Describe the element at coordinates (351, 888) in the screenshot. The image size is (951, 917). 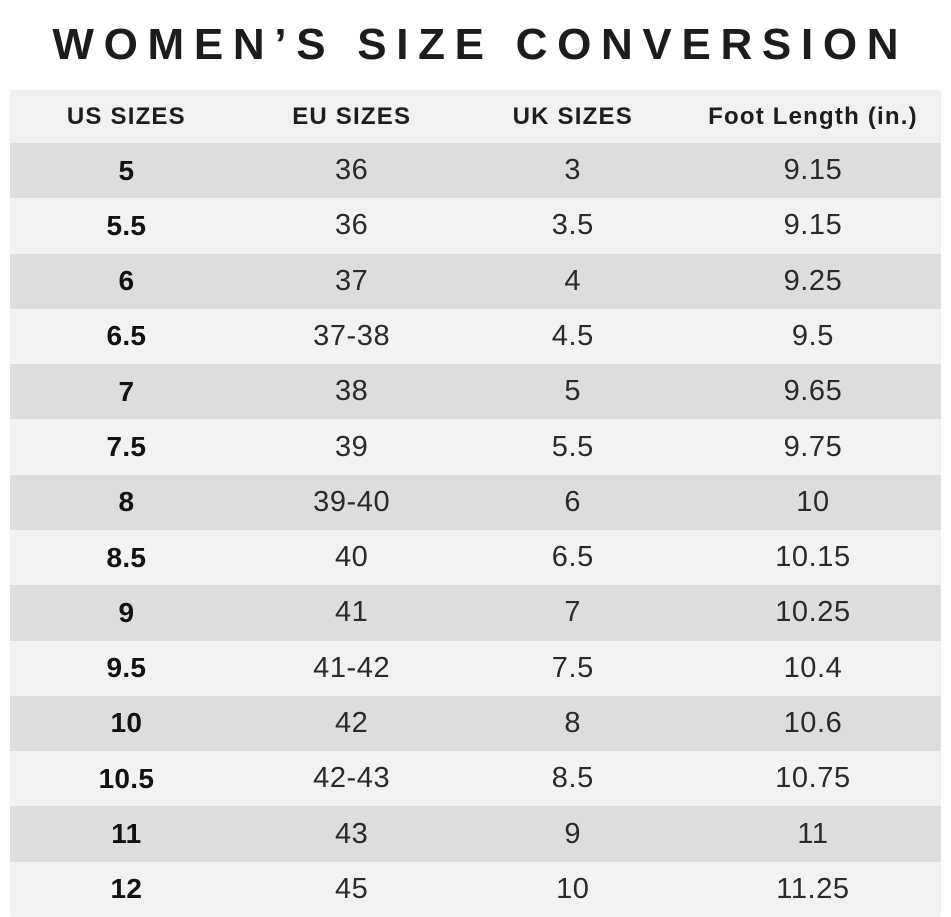
I see `eu-size-cell: 45` at that location.